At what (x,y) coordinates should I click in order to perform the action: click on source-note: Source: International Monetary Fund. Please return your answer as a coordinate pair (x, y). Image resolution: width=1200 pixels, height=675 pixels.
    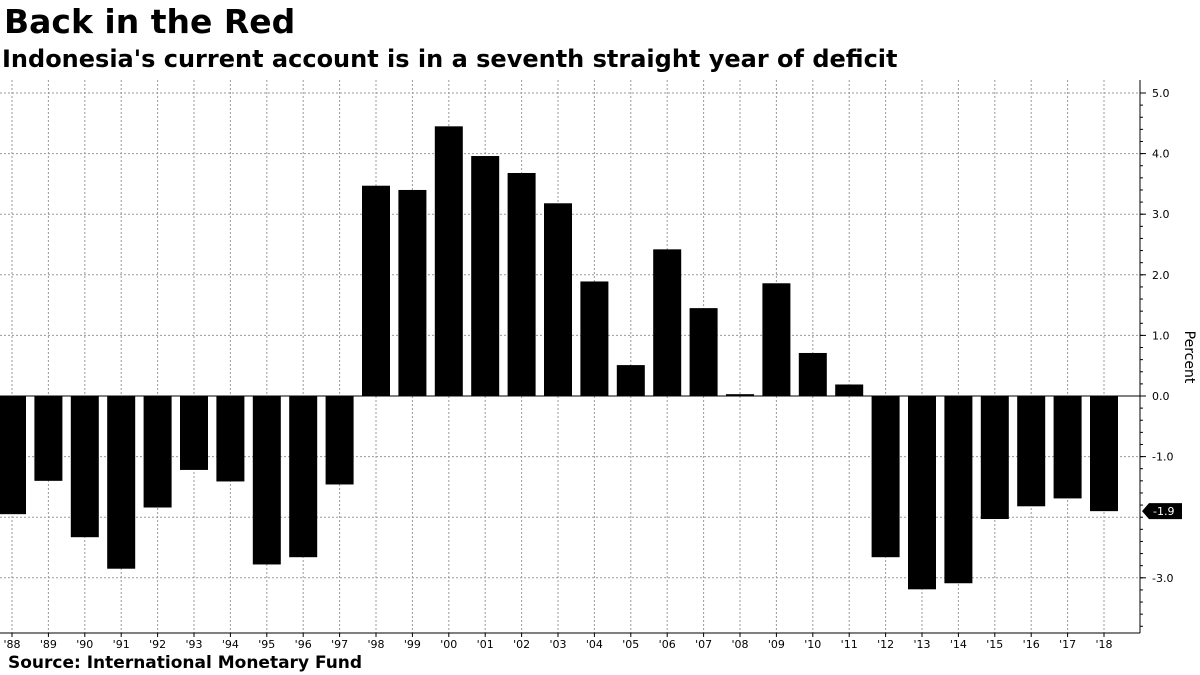
    Looking at the image, I should click on (185, 663).